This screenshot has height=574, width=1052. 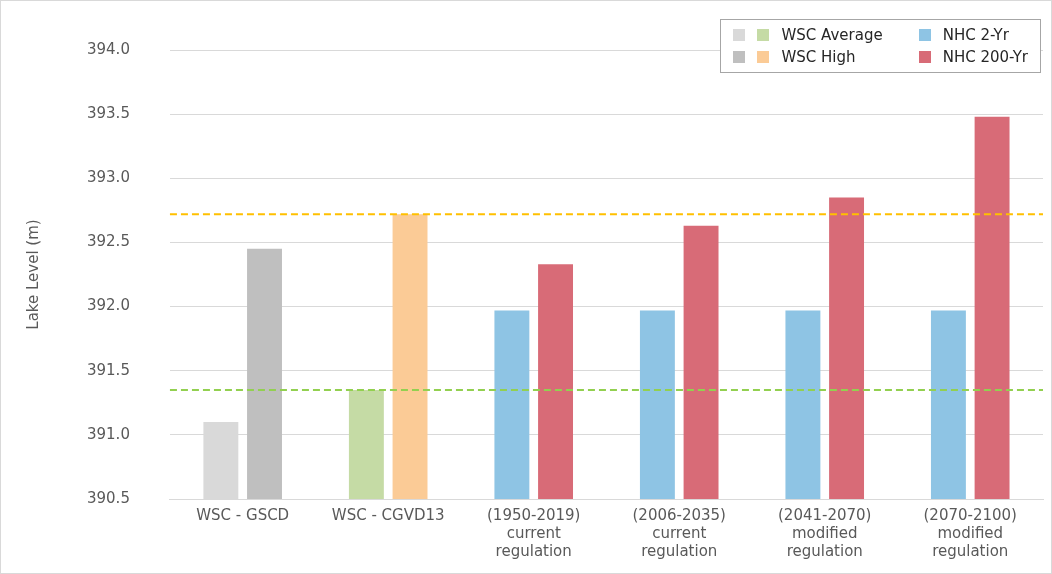 What do you see at coordinates (679, 532) in the screenshot?
I see `x-tick-label: (2006-2035) current regulation` at bounding box center [679, 532].